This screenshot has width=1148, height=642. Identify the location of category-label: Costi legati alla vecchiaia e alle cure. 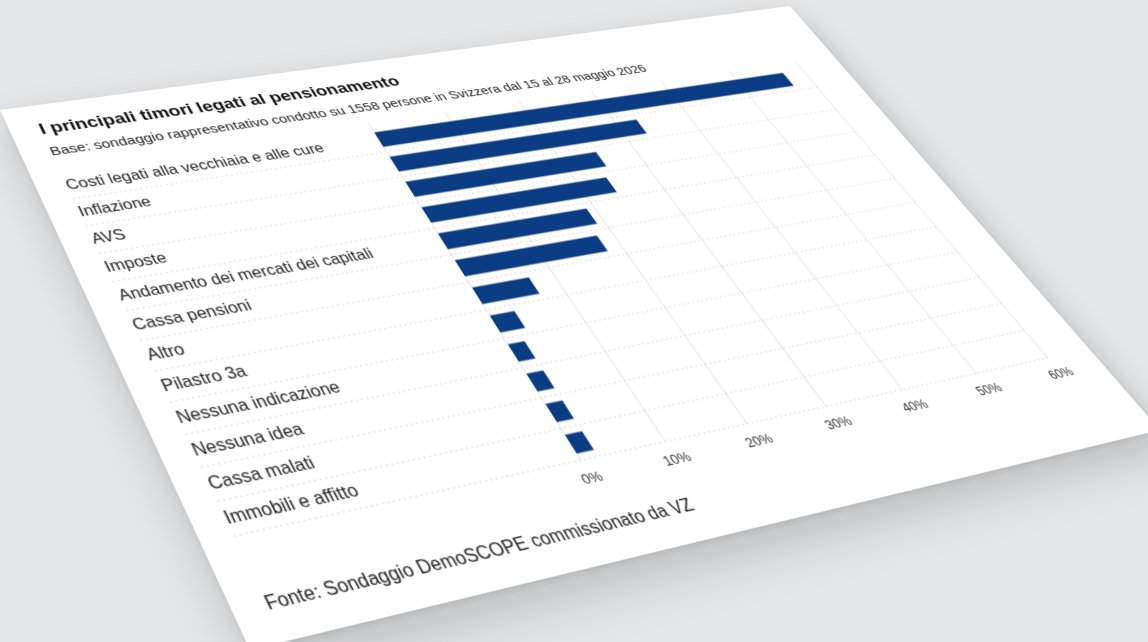
(195, 168).